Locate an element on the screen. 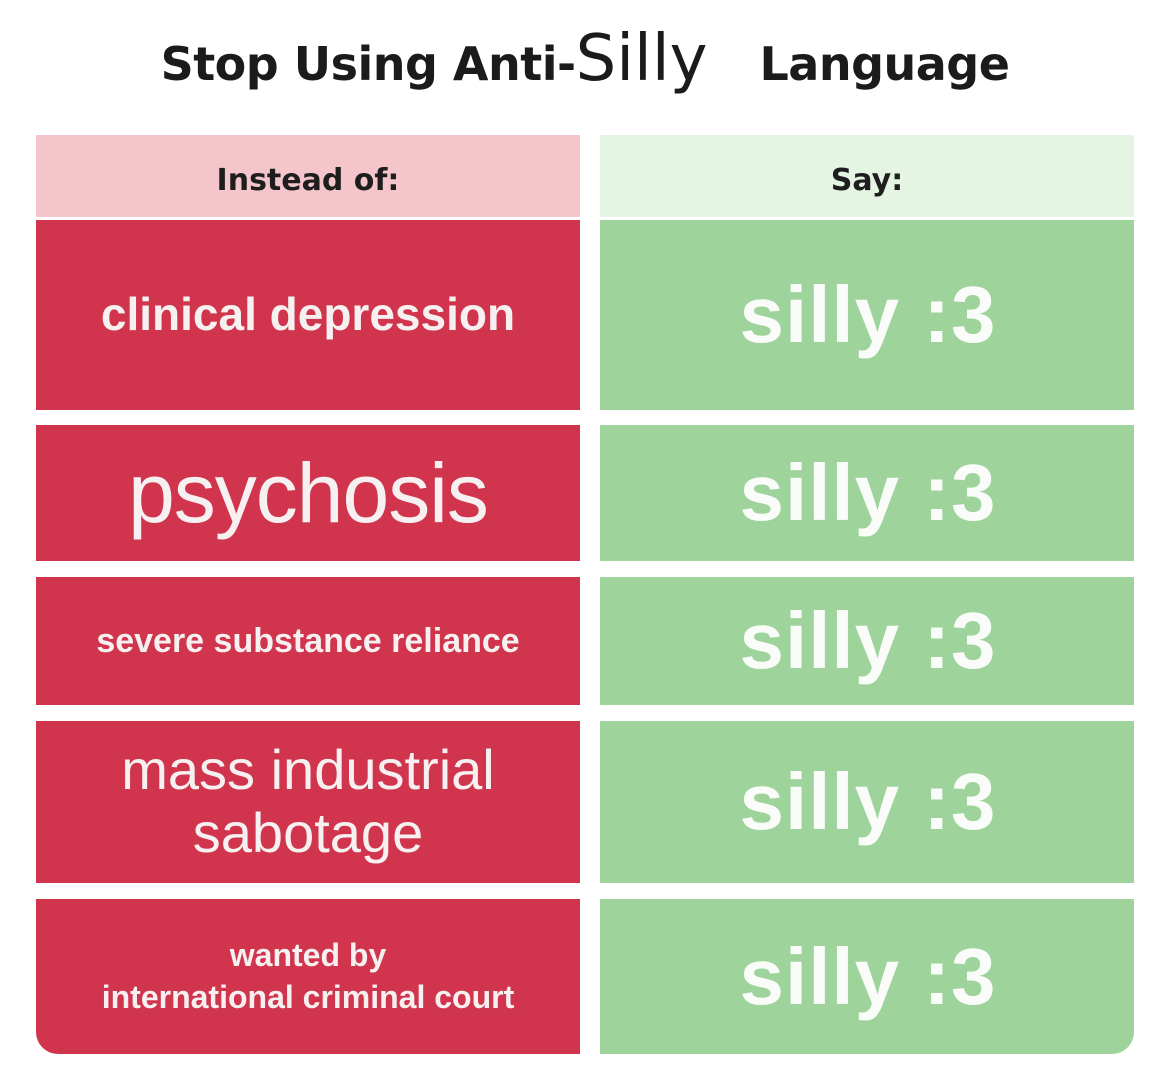  instead-cell-substance: severe substance reliance is located at coordinates (308, 641).